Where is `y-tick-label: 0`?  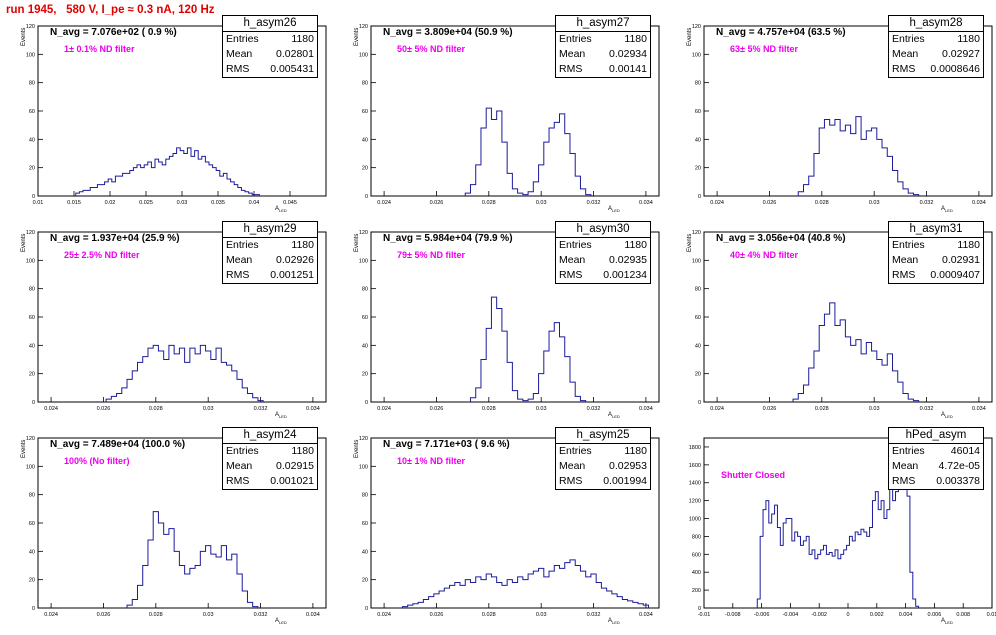
y-tick-label: 0 is located at coordinates (366, 403).